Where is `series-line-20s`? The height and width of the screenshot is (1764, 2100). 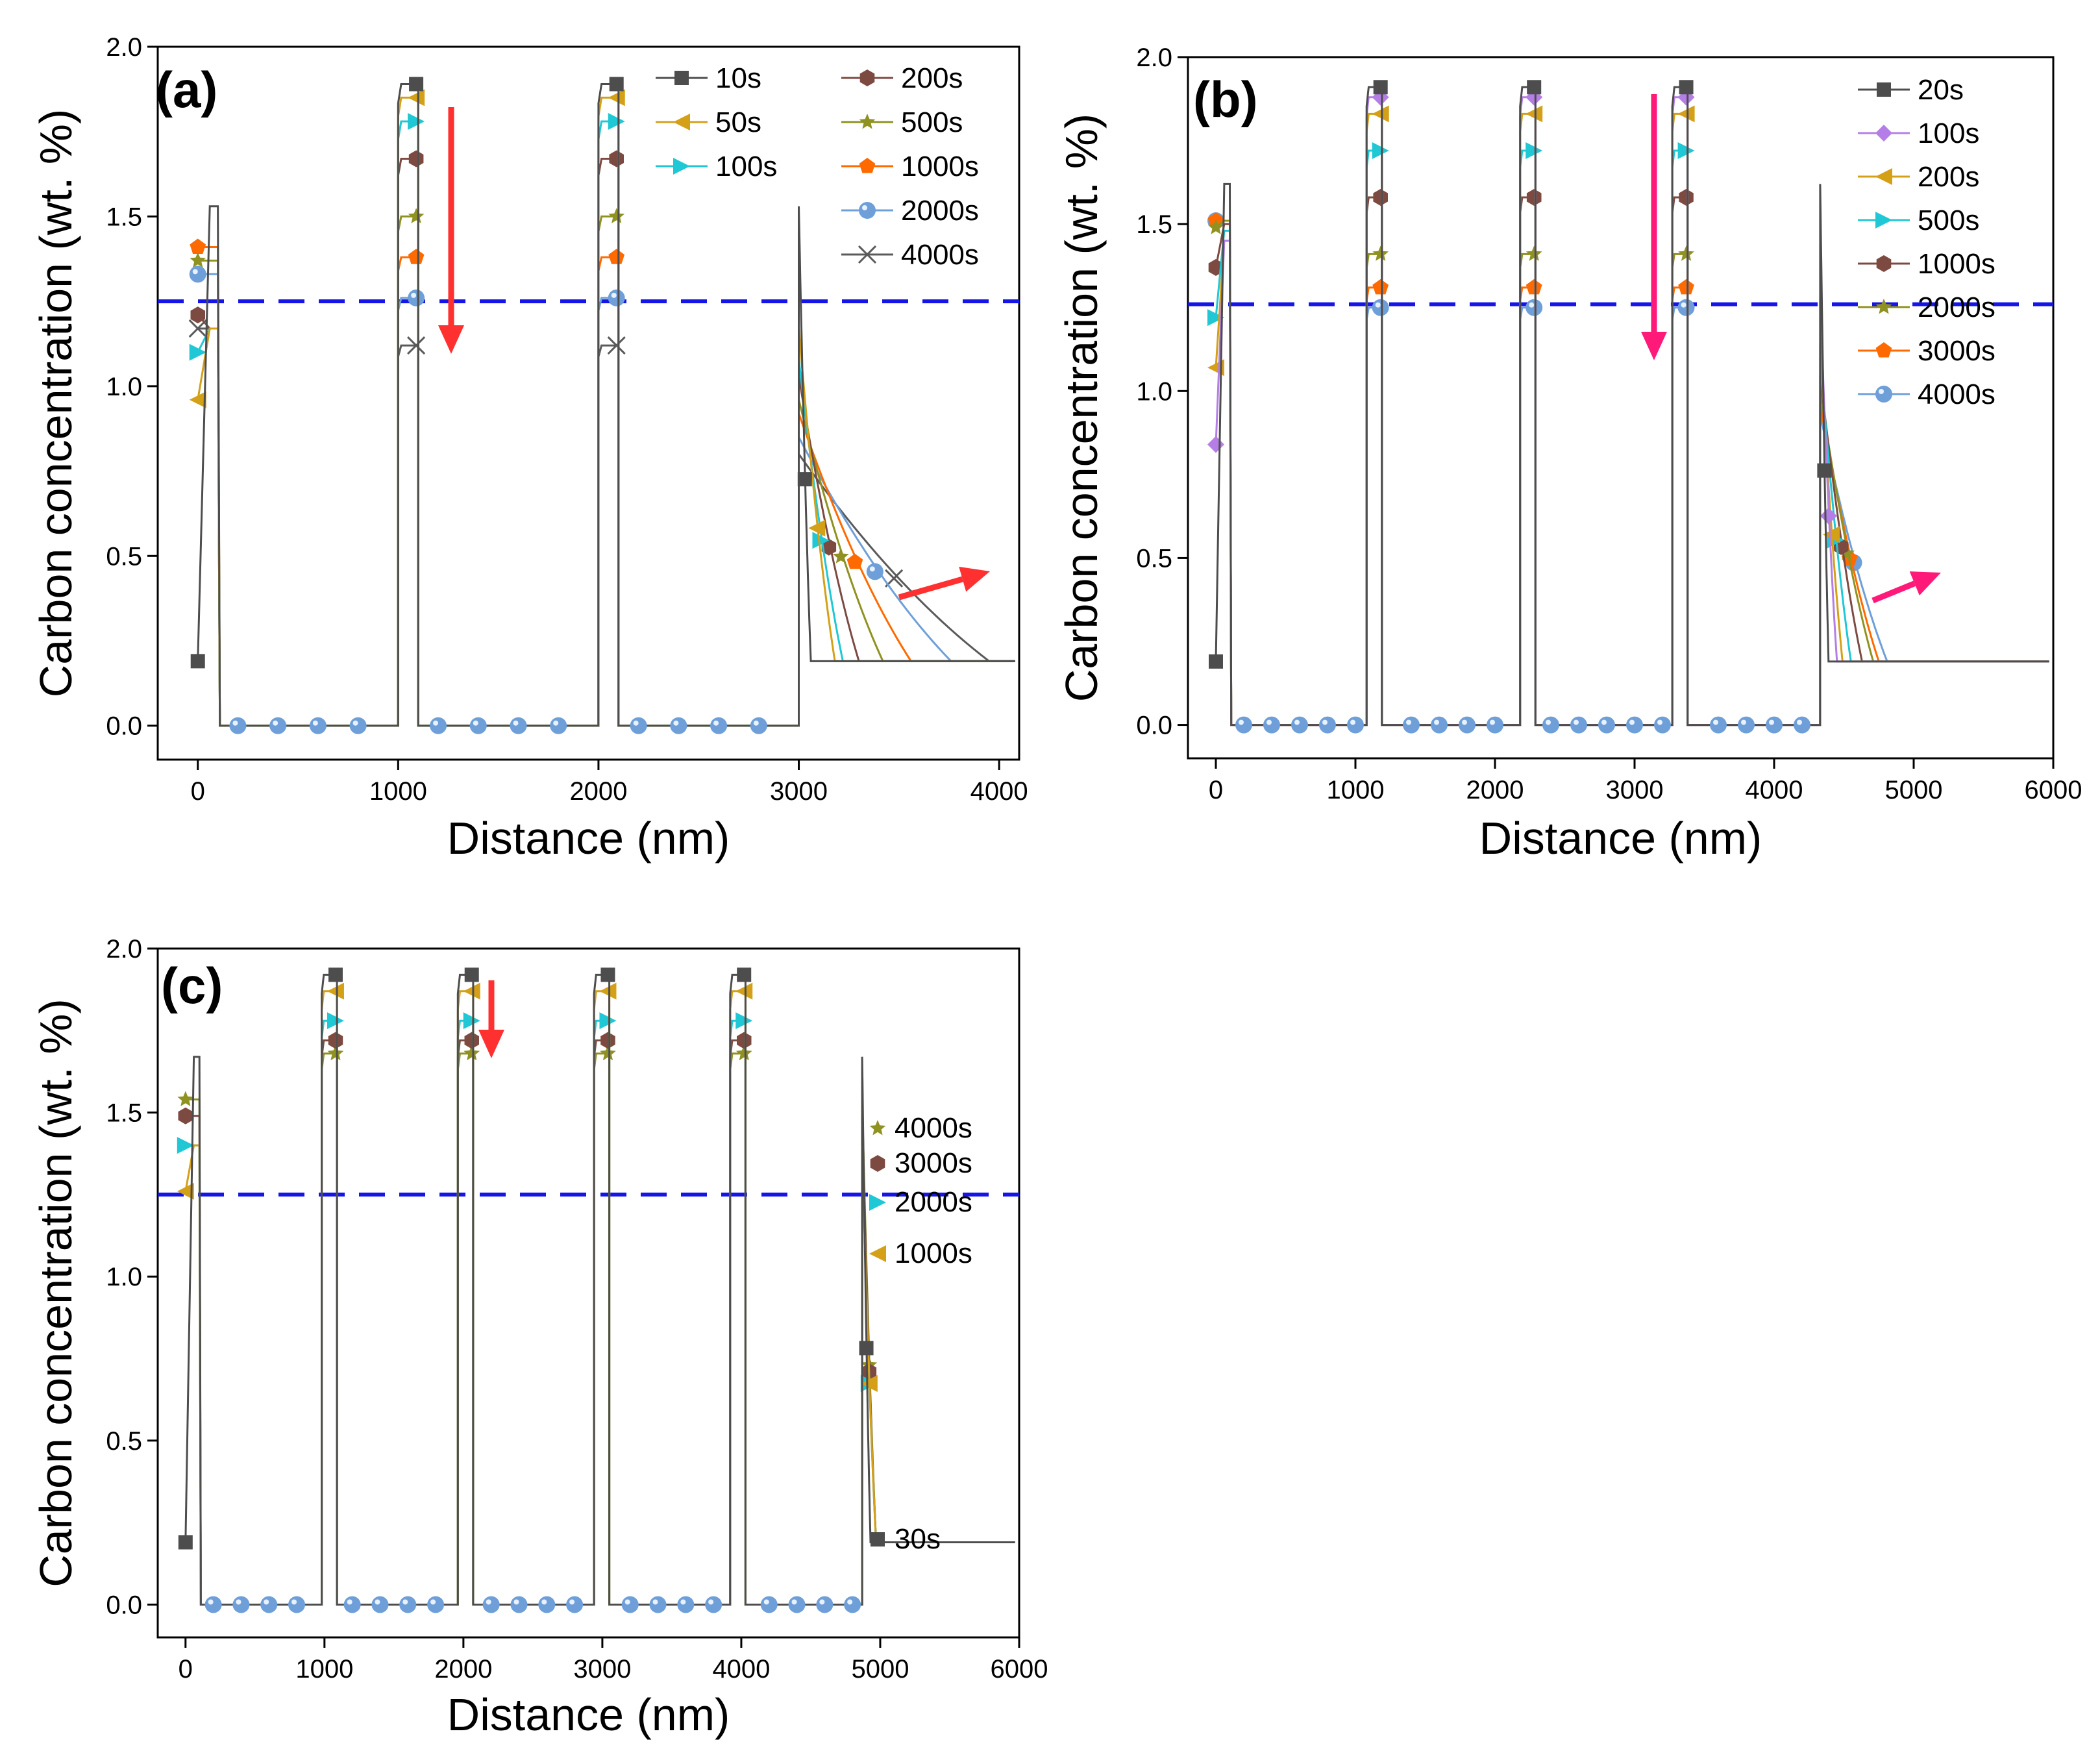 series-line-20s is located at coordinates (1632, 406).